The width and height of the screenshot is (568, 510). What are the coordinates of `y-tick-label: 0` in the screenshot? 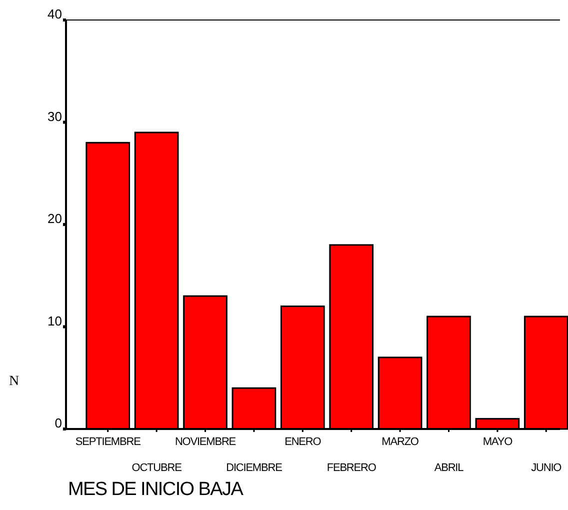 It's located at (58, 423).